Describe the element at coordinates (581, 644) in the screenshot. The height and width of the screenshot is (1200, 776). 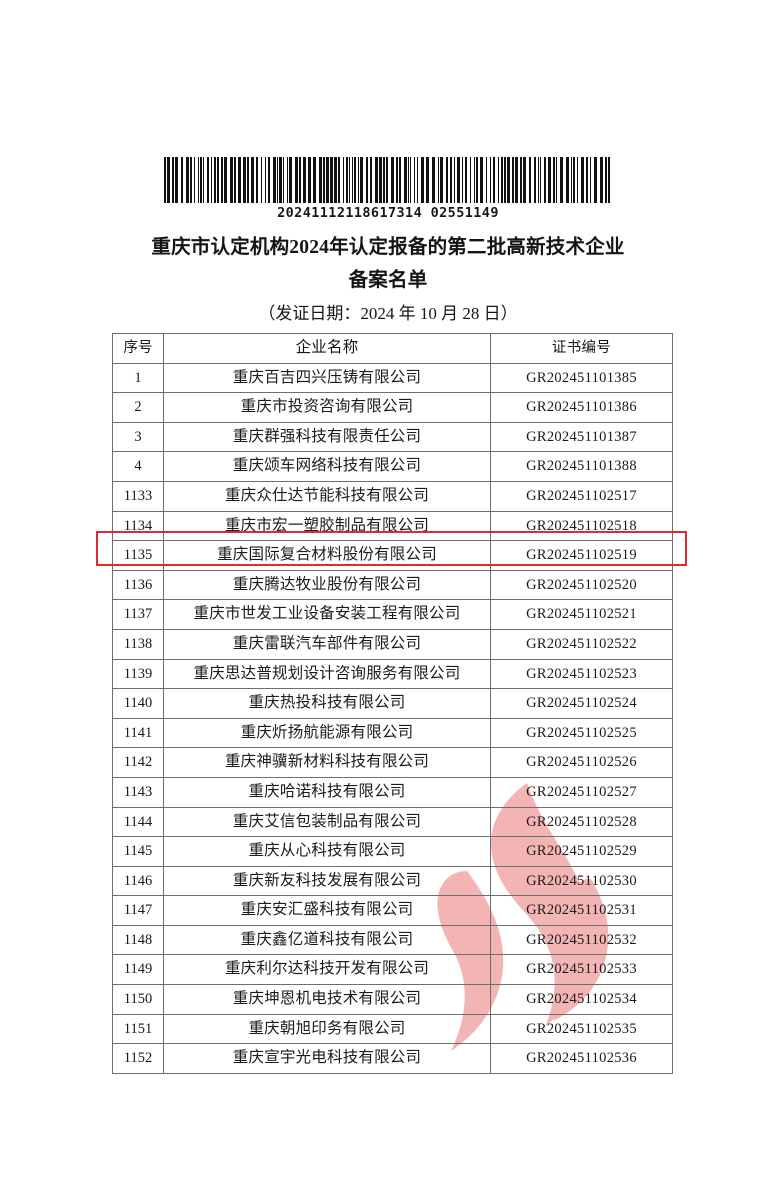
I see `row-certificate-number: GR202451102522` at that location.